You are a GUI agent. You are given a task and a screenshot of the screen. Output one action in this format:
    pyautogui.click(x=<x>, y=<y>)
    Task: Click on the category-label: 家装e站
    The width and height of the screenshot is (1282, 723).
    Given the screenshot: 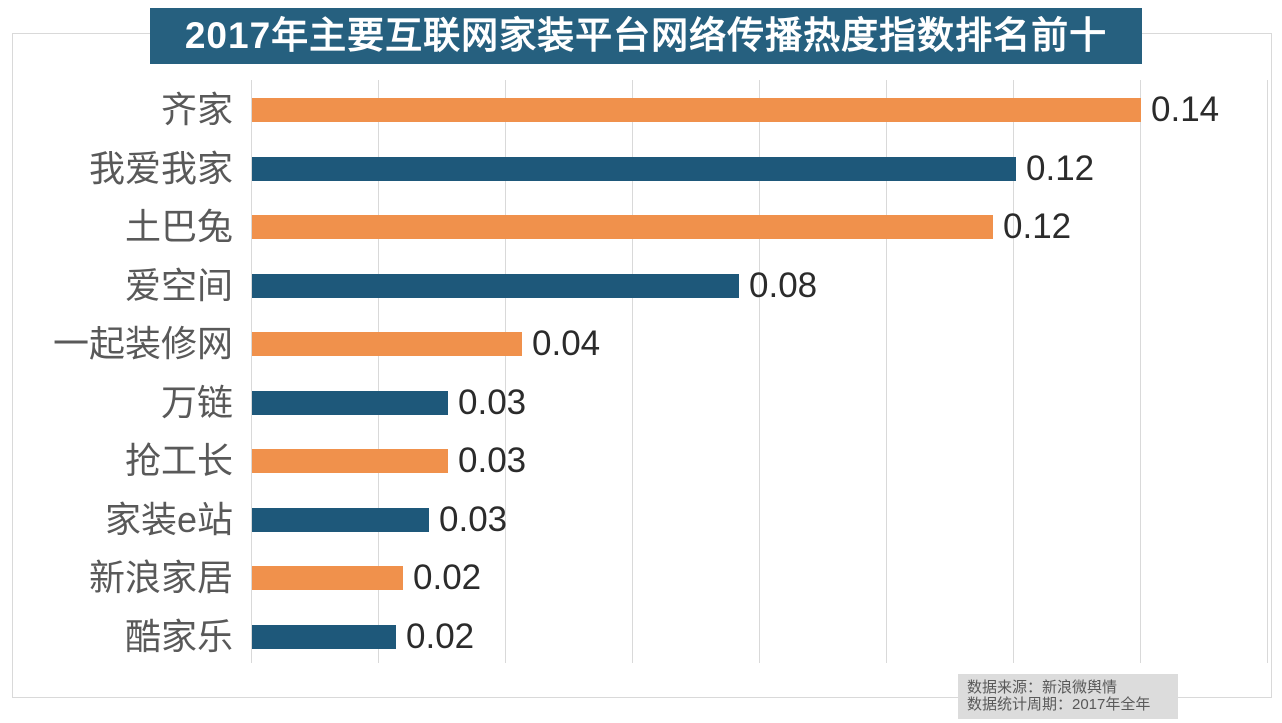 What is the action you would take?
    pyautogui.click(x=168, y=519)
    